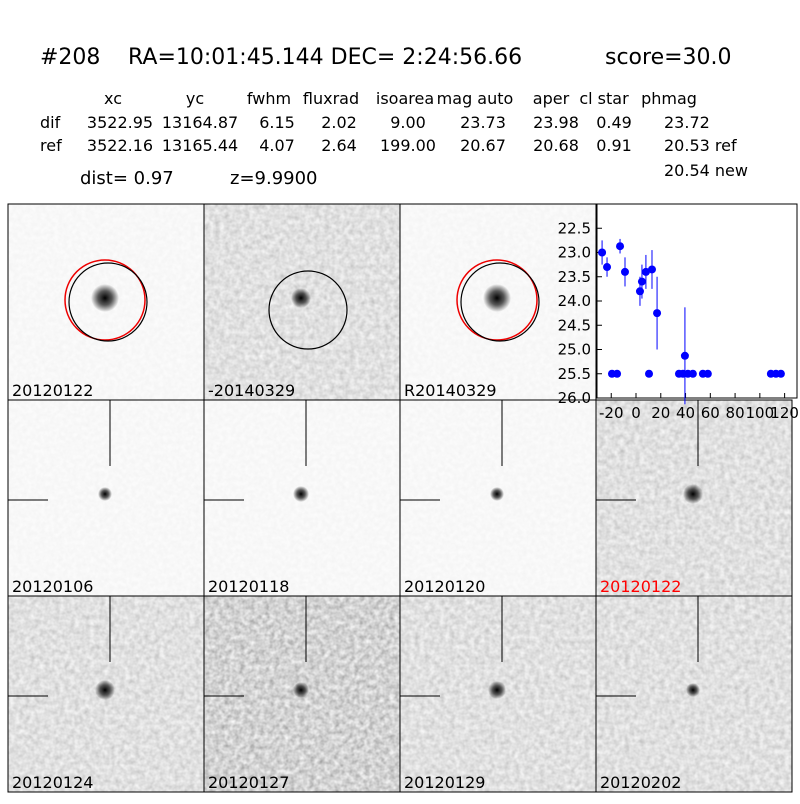  What do you see at coordinates (120, 122) in the screenshot?
I see `cell: 3522.95` at bounding box center [120, 122].